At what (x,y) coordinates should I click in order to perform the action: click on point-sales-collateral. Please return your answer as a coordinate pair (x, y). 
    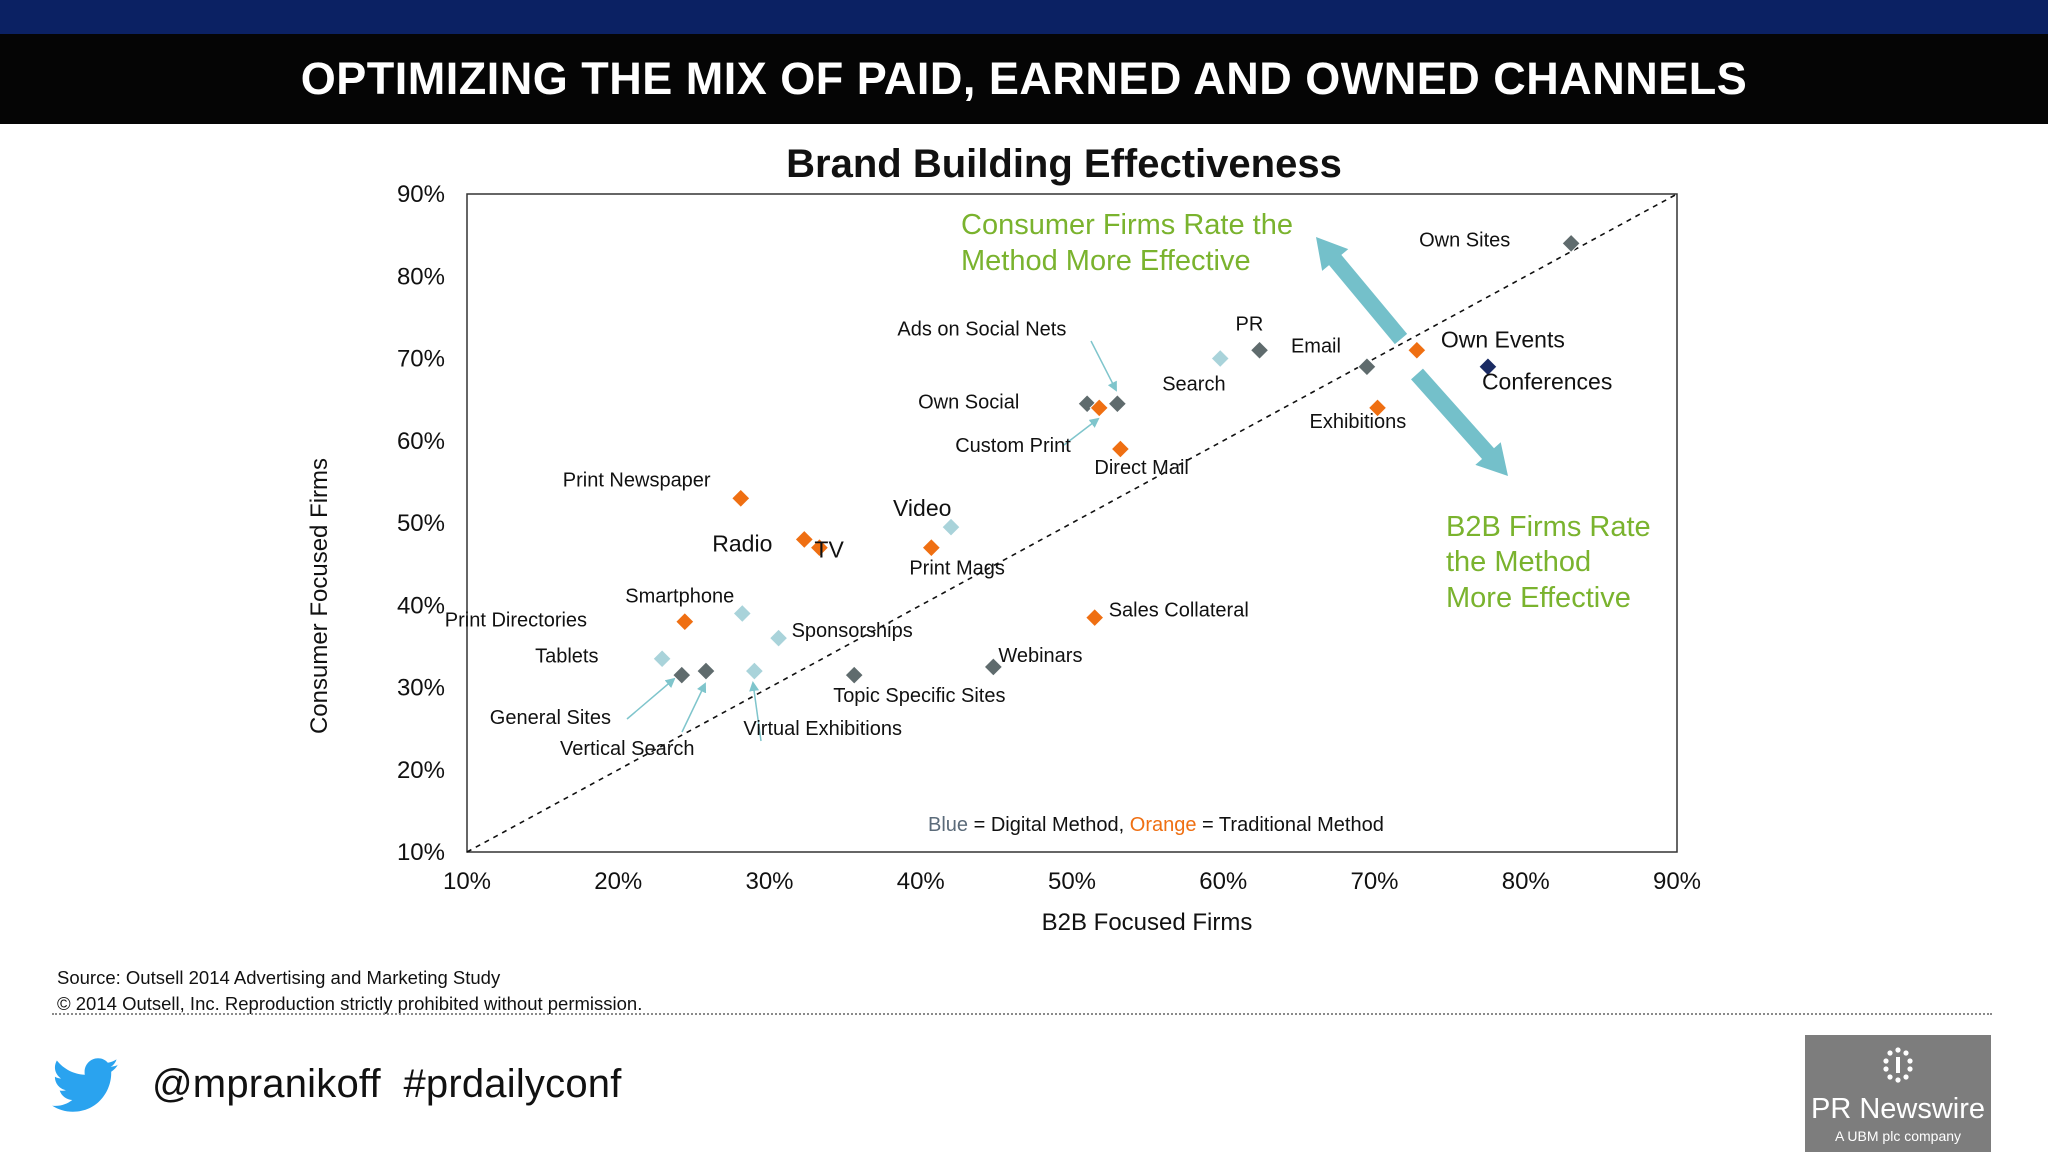
    Looking at the image, I should click on (1094, 617).